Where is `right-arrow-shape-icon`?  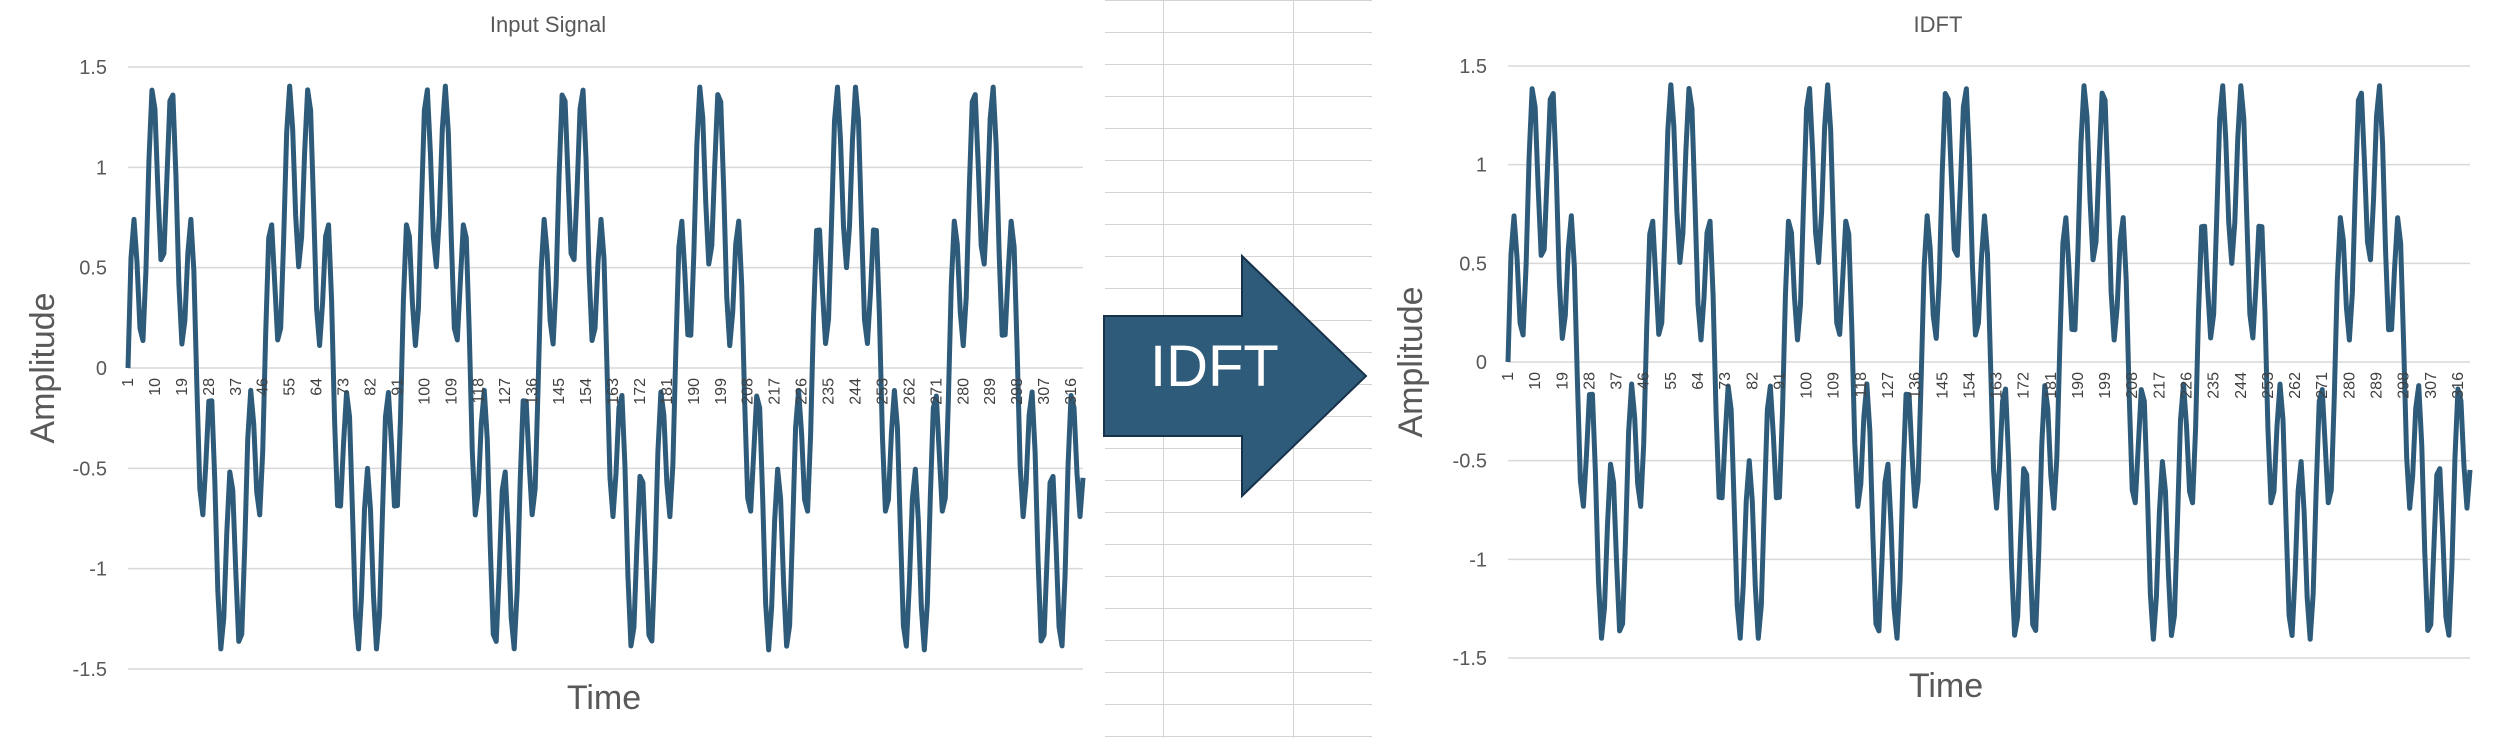 right-arrow-shape-icon is located at coordinates (1235, 376).